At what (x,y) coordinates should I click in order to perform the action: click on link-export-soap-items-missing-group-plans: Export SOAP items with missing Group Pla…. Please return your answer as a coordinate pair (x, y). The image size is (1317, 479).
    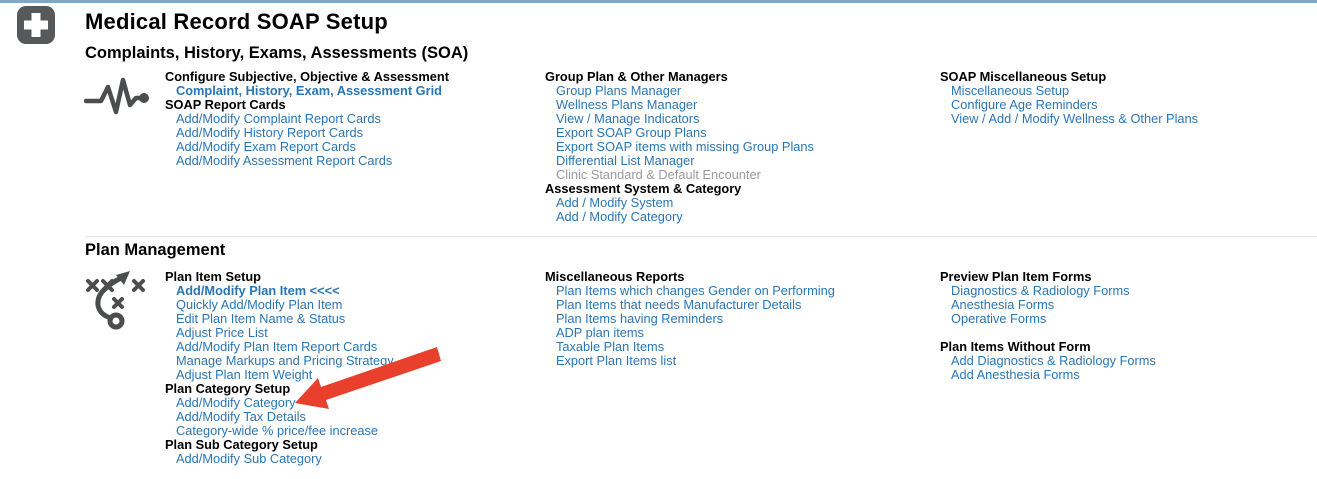
    Looking at the image, I should click on (685, 146).